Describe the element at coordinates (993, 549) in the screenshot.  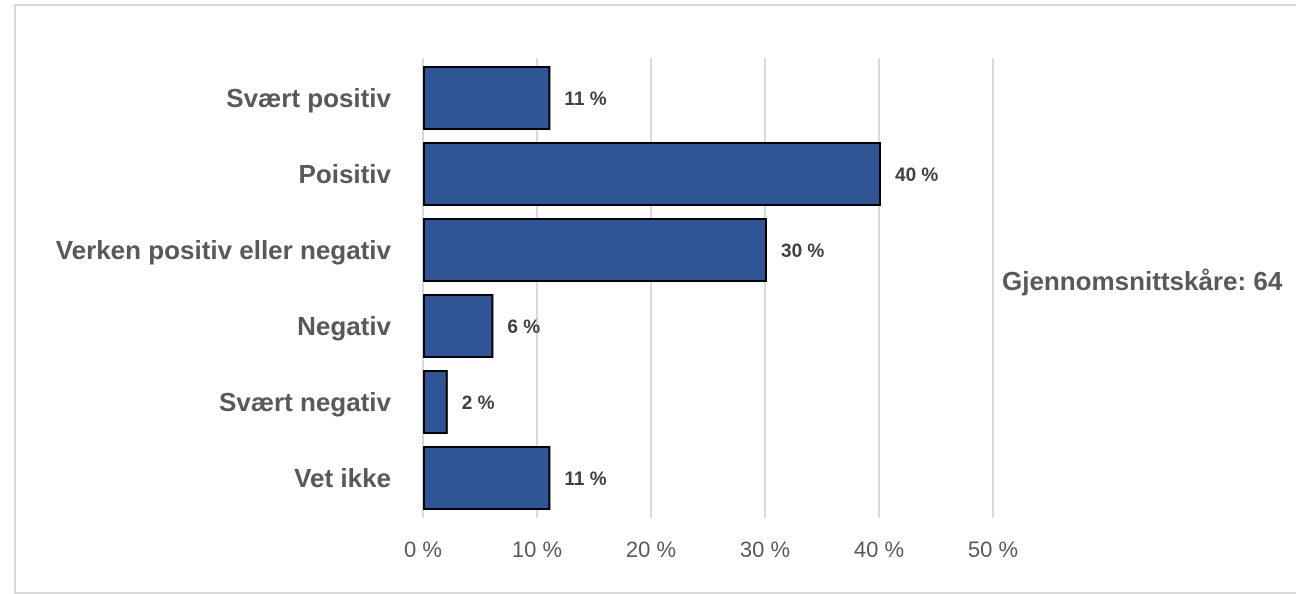
I see `x-tick-label: 50 %` at that location.